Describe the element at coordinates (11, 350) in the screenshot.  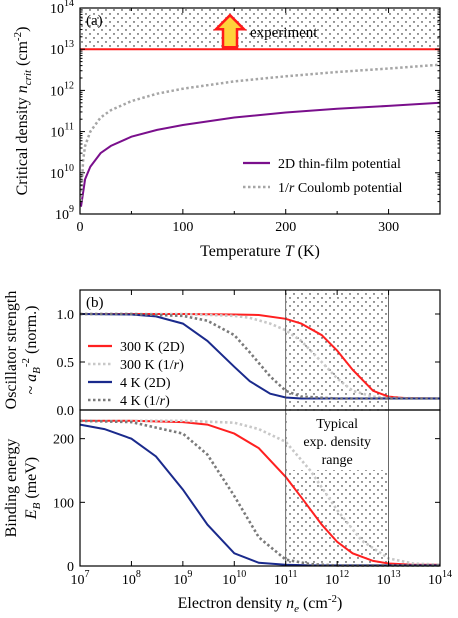
I see `oscillator-strength-y-axis-label: Oscillator strength` at that location.